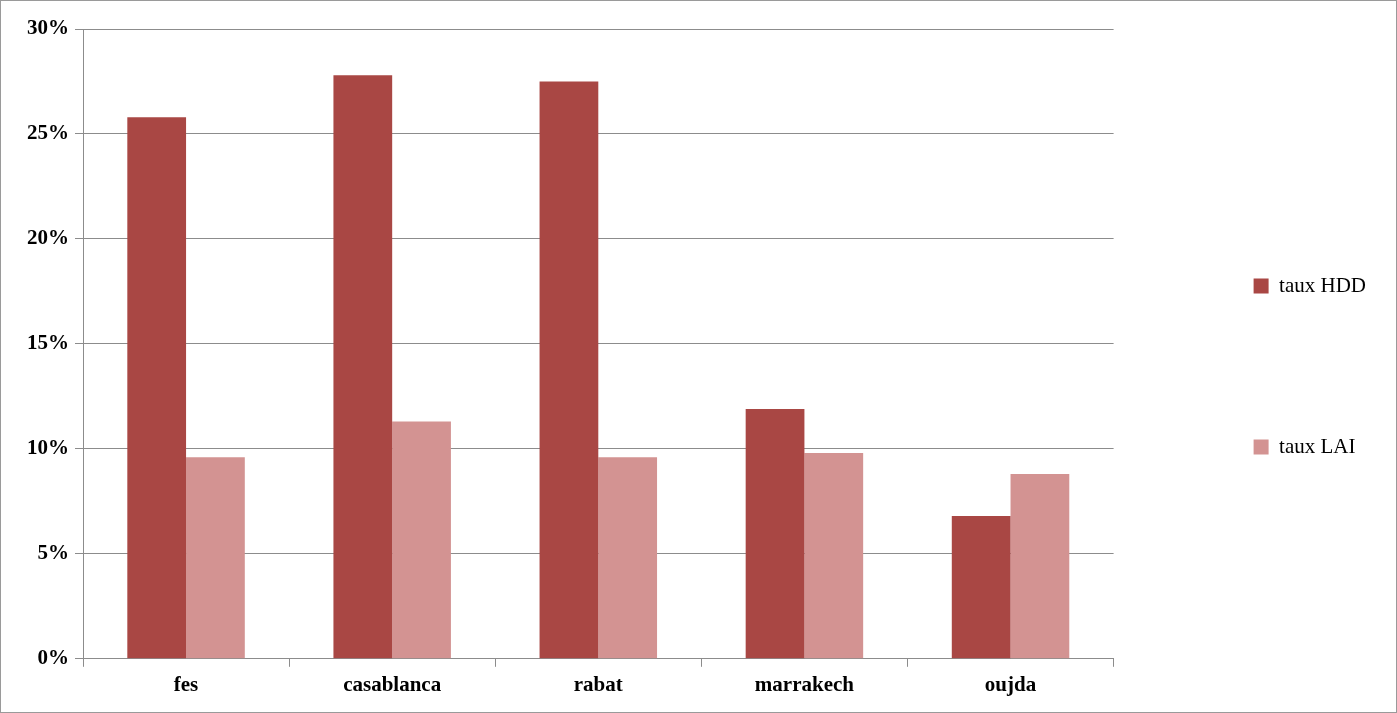 This screenshot has height=713, width=1397. Describe the element at coordinates (48, 447) in the screenshot. I see `y-tick-label: 10%` at that location.